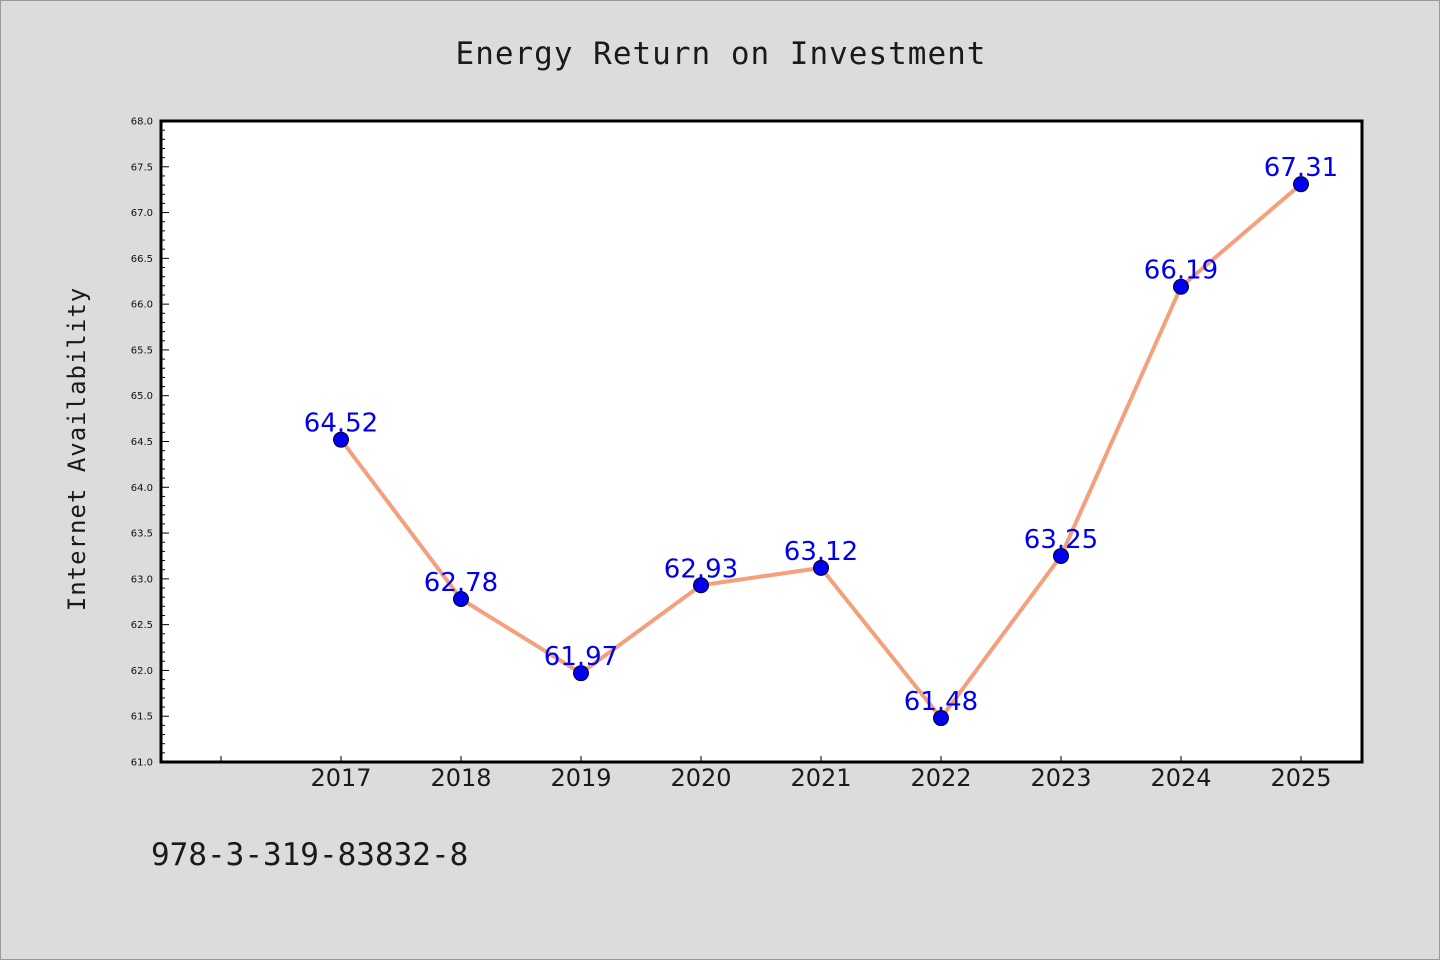 This screenshot has width=1440, height=960. Describe the element at coordinates (821, 552) in the screenshot. I see `data-label: 63.12` at that location.